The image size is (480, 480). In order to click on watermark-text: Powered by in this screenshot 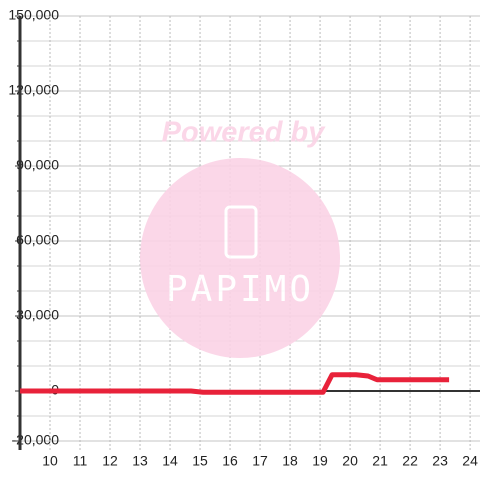, I will do `click(244, 133)`.